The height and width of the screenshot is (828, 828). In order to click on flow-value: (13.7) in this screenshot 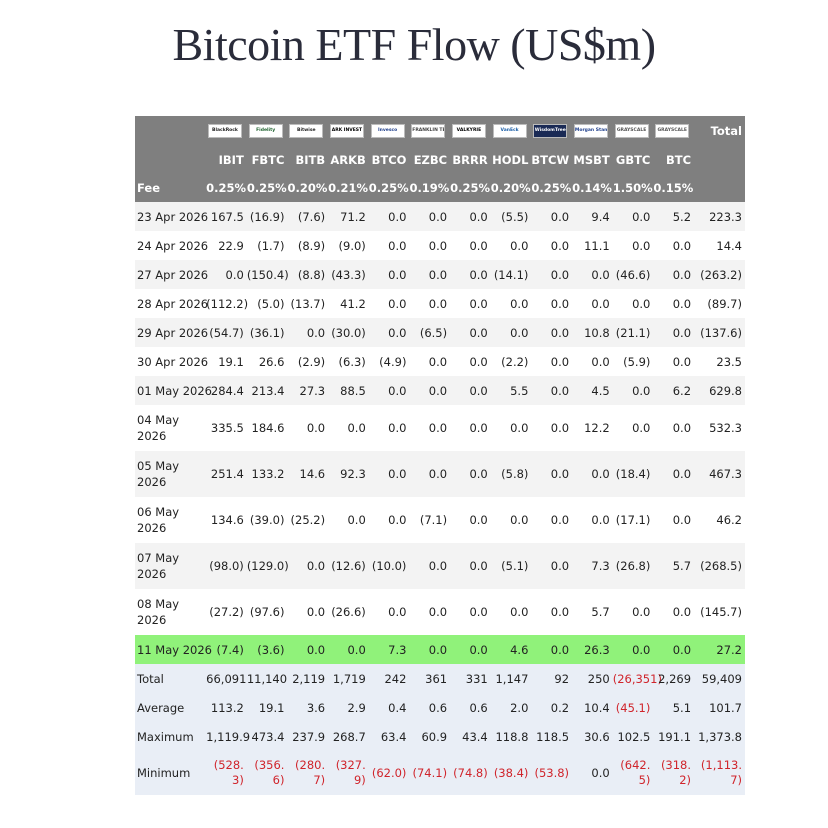, I will do `click(308, 303)`.